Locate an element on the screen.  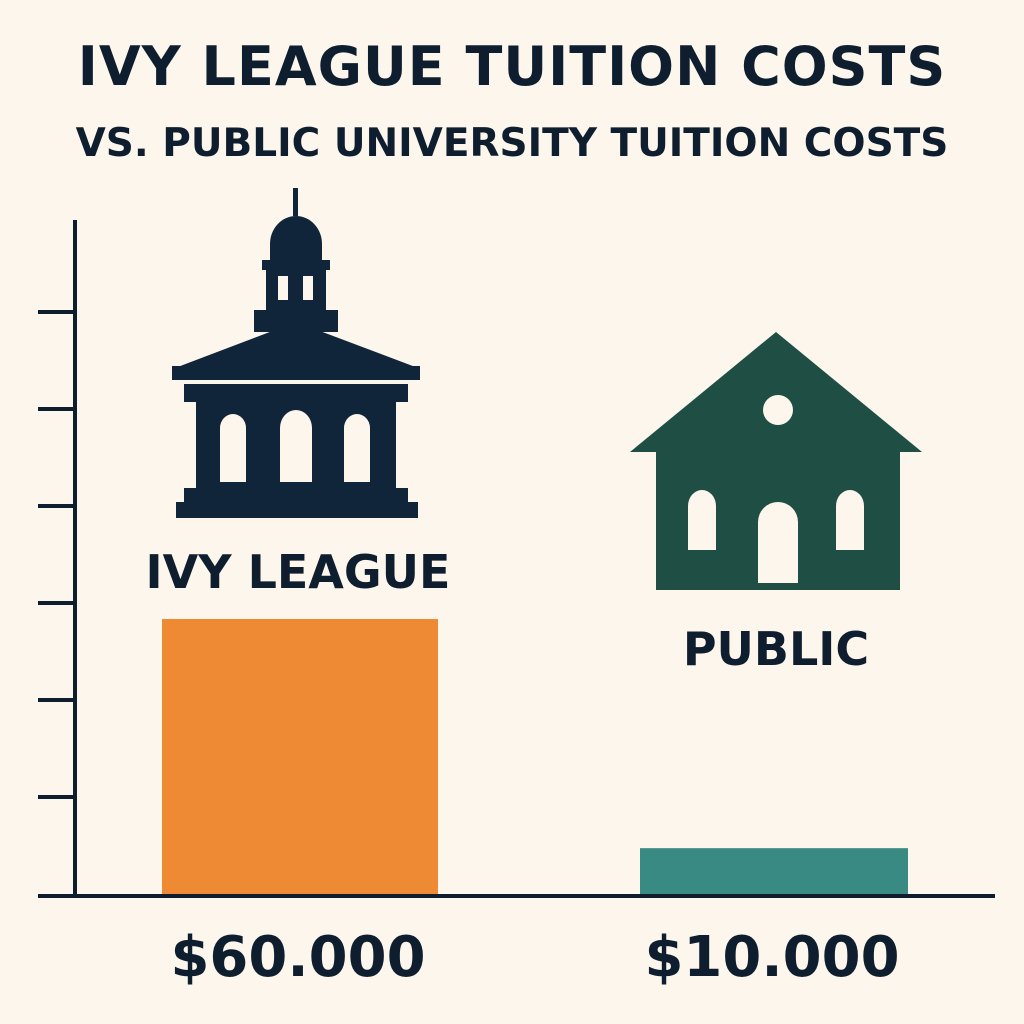
value-label-ivy-league: $60.000 is located at coordinates (297, 957).